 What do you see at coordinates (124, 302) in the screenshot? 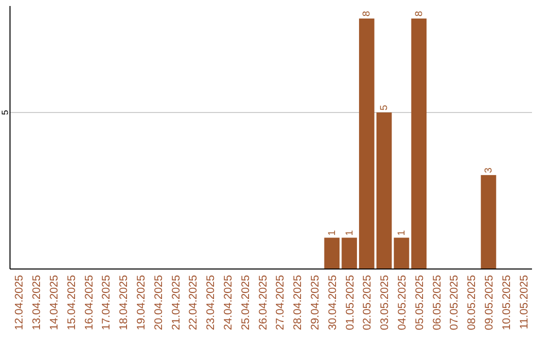
I see `x-tick-label: 18.04.2025` at bounding box center [124, 302].